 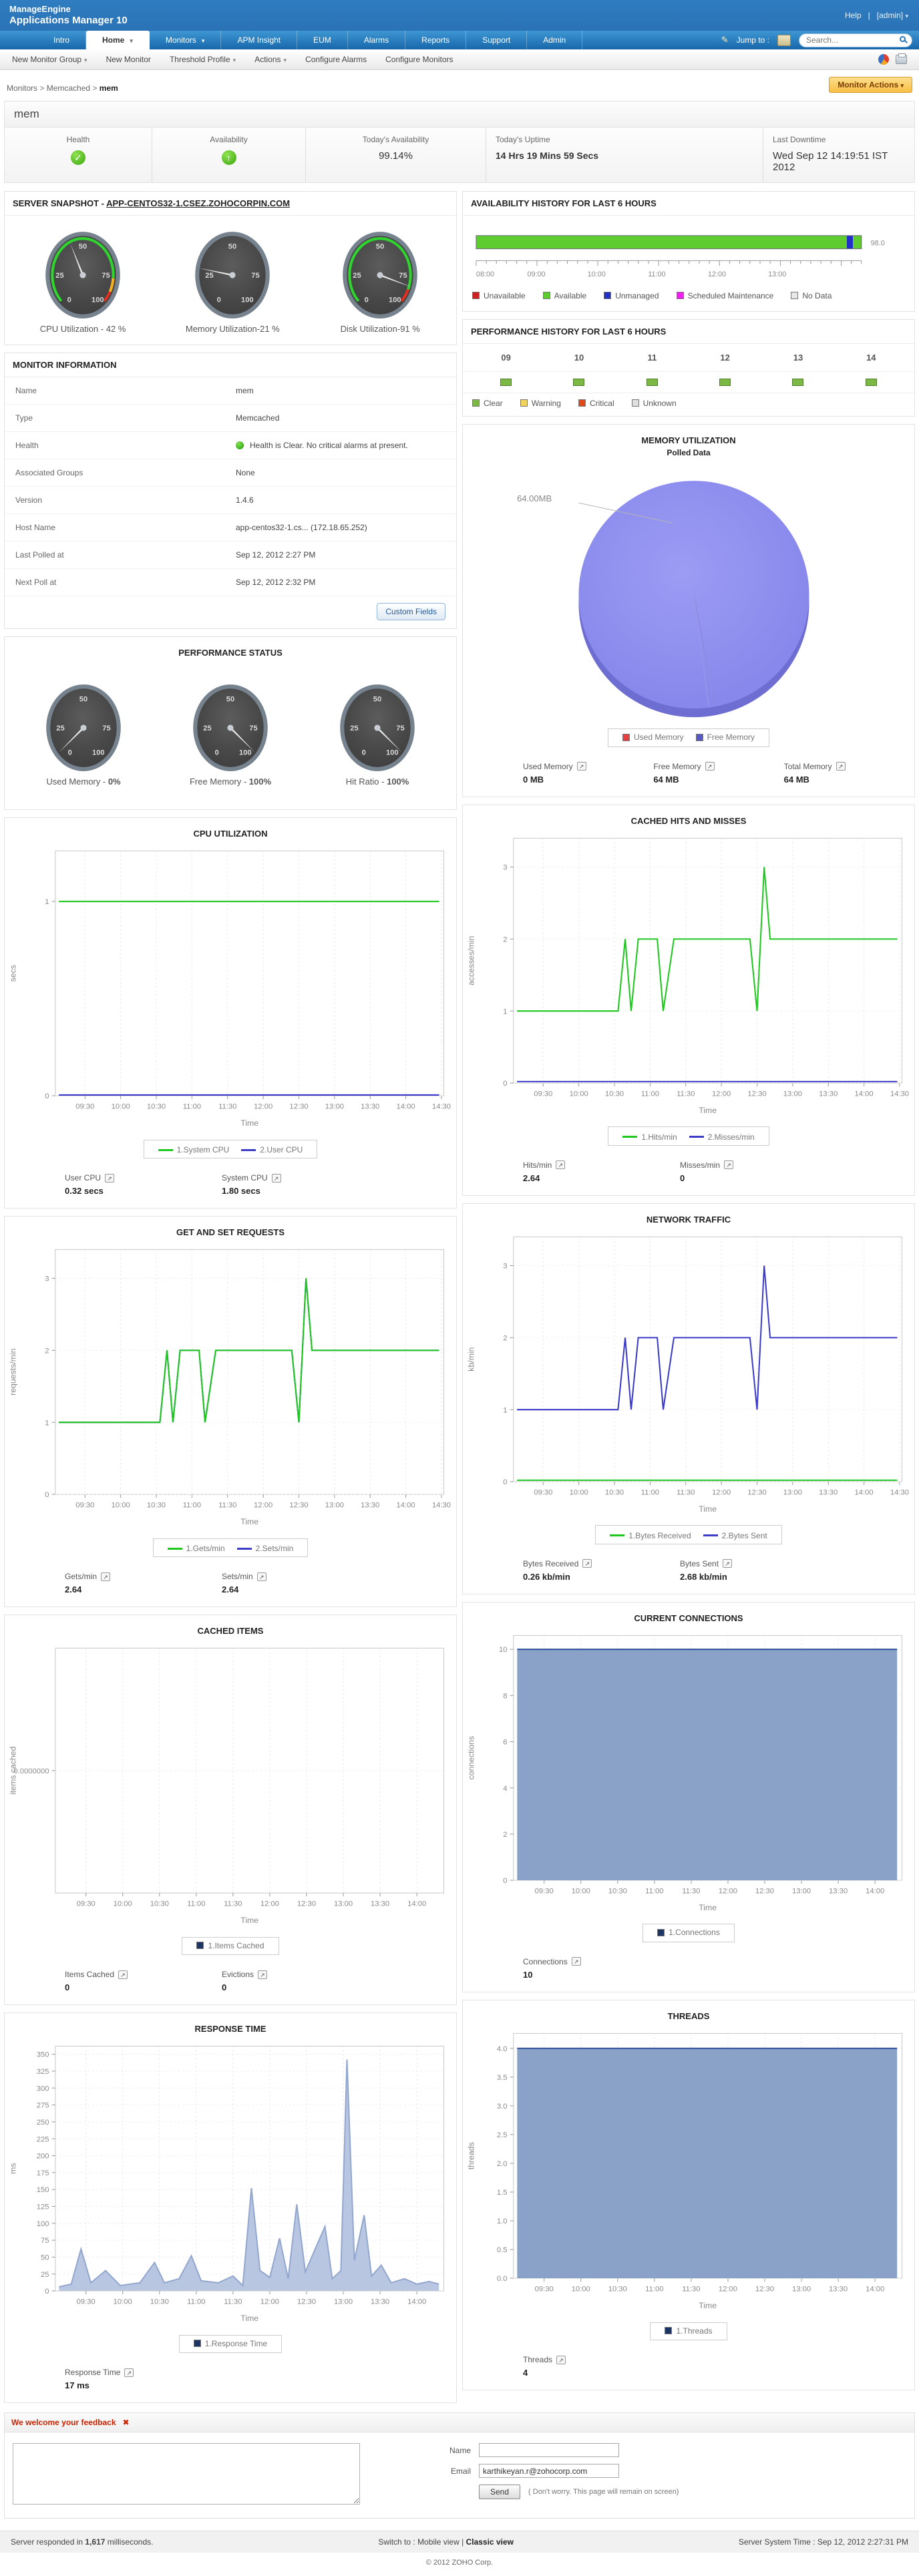 I want to click on tab-reports: Reports, so click(x=436, y=40).